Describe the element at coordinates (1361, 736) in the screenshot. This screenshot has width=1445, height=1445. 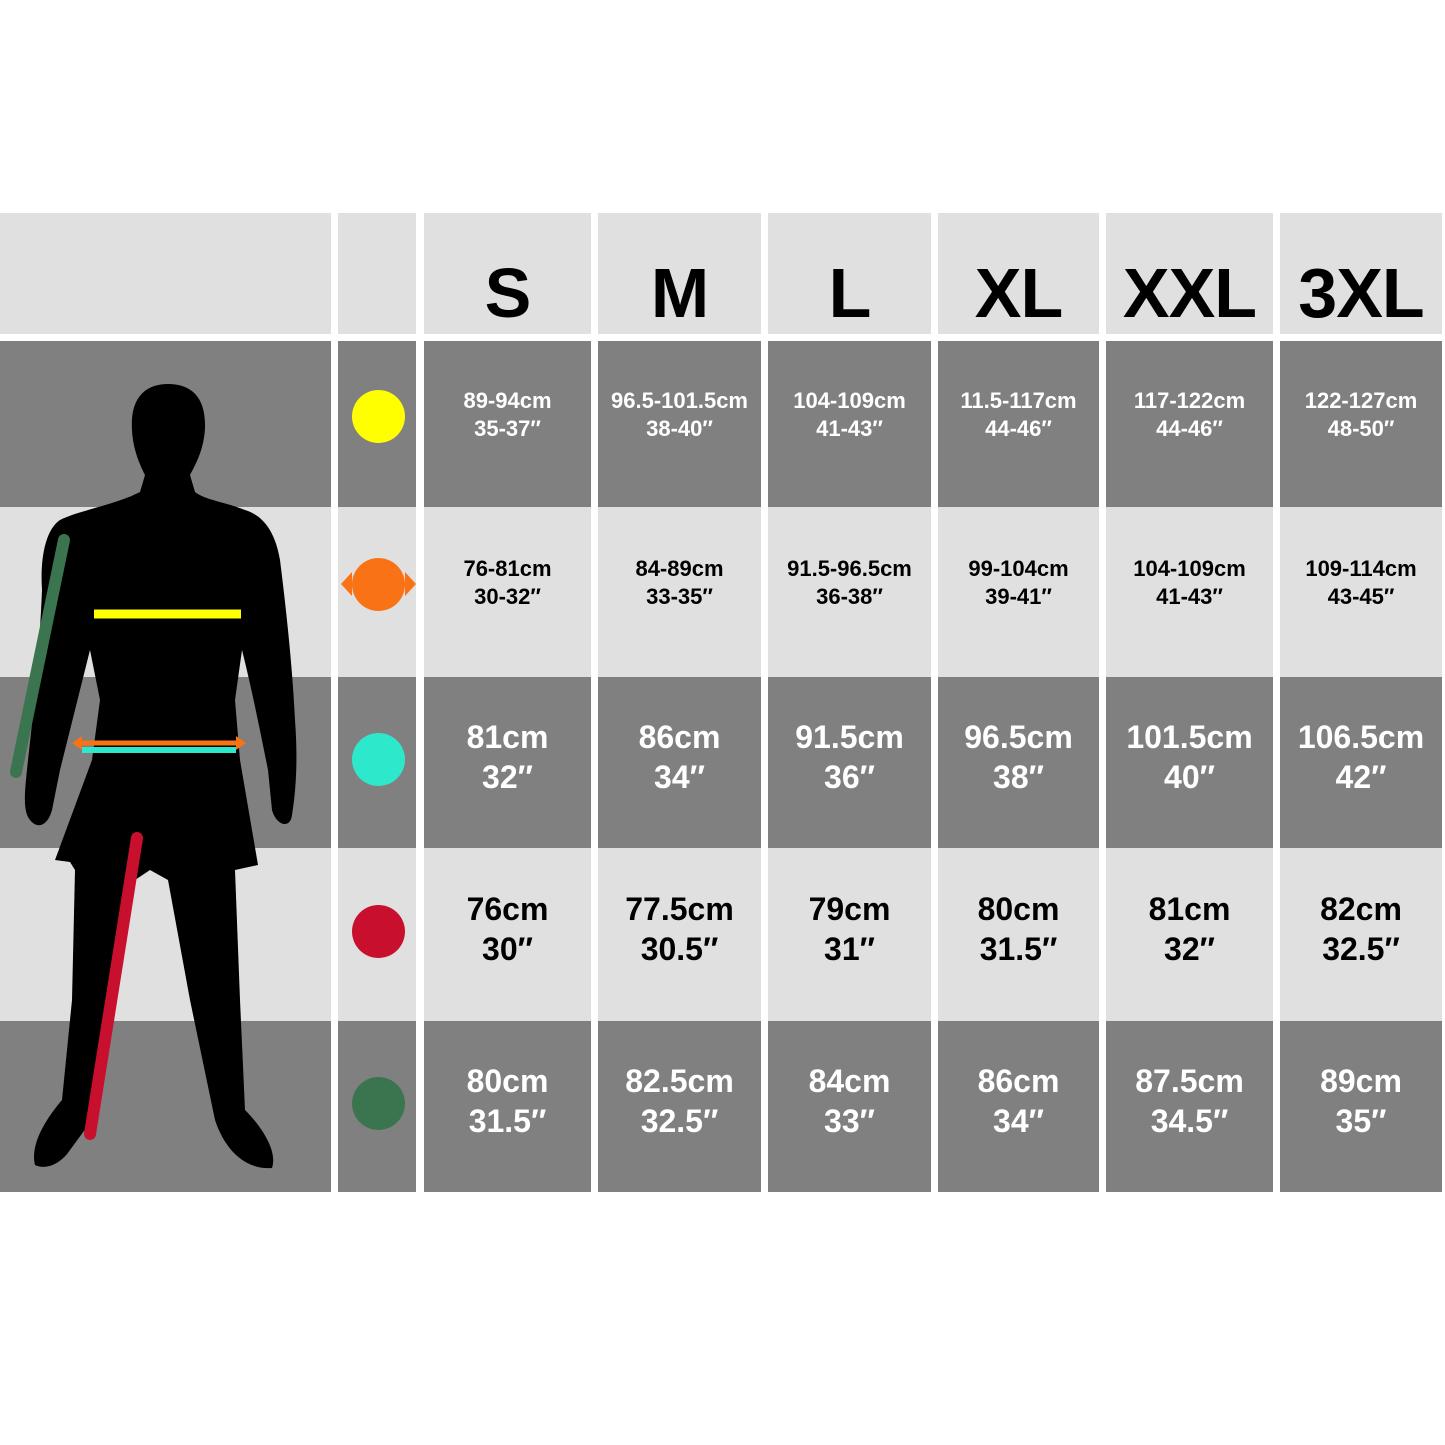
I see `cm-value: 106.5cm` at that location.